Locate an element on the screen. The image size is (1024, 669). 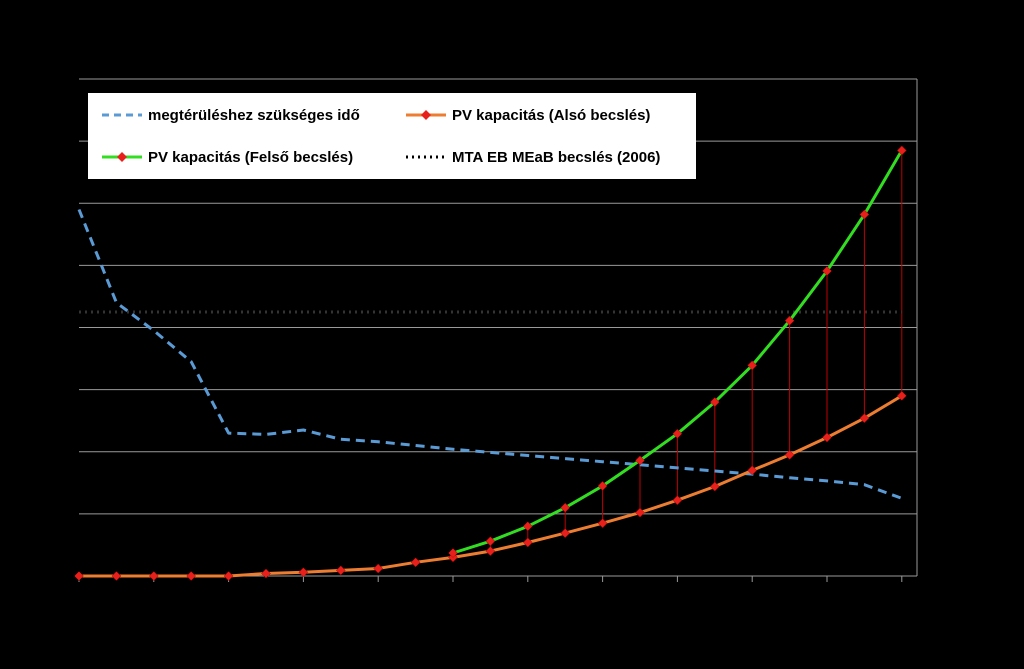
legend-label-payback: megtérüléshez szükséges idő is located at coordinates (254, 115).